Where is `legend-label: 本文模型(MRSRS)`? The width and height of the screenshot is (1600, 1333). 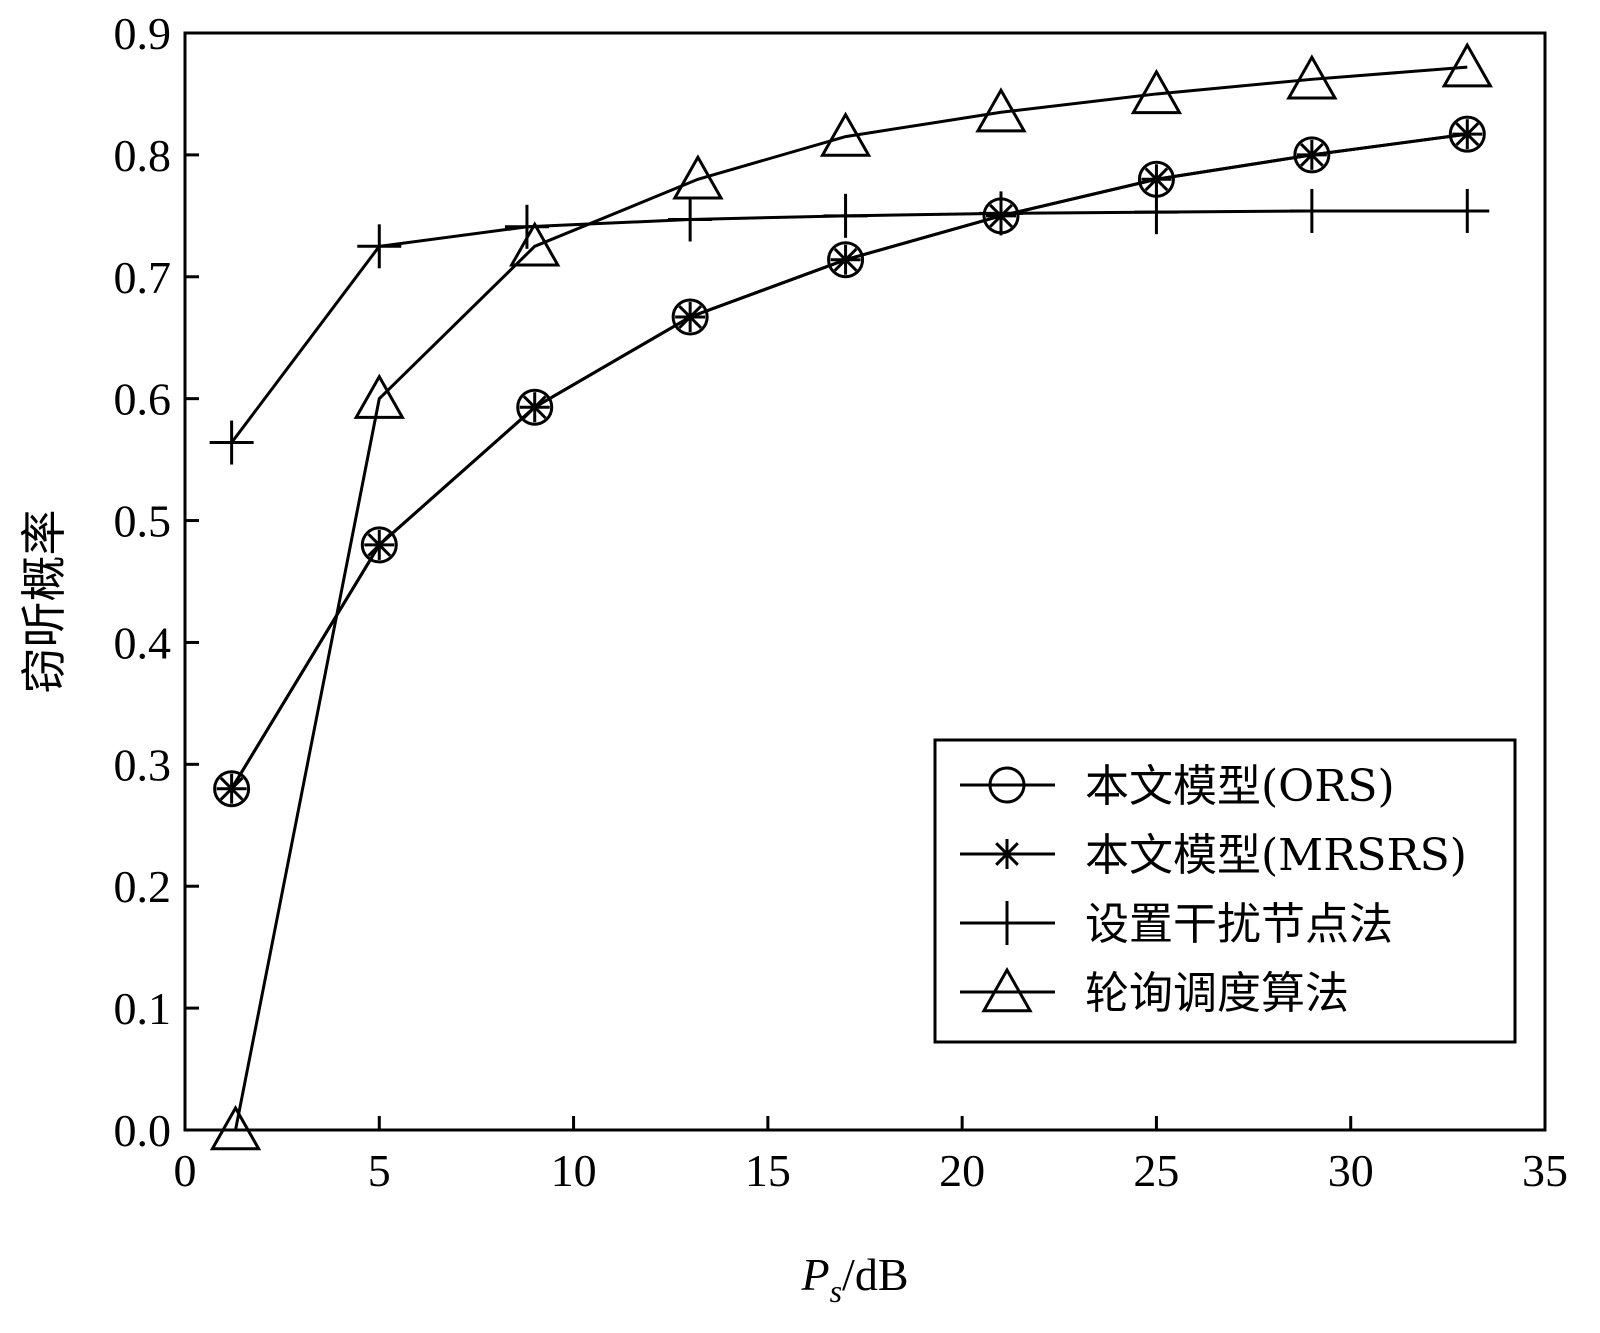
legend-label: 本文模型(MRSRS) is located at coordinates (1276, 855).